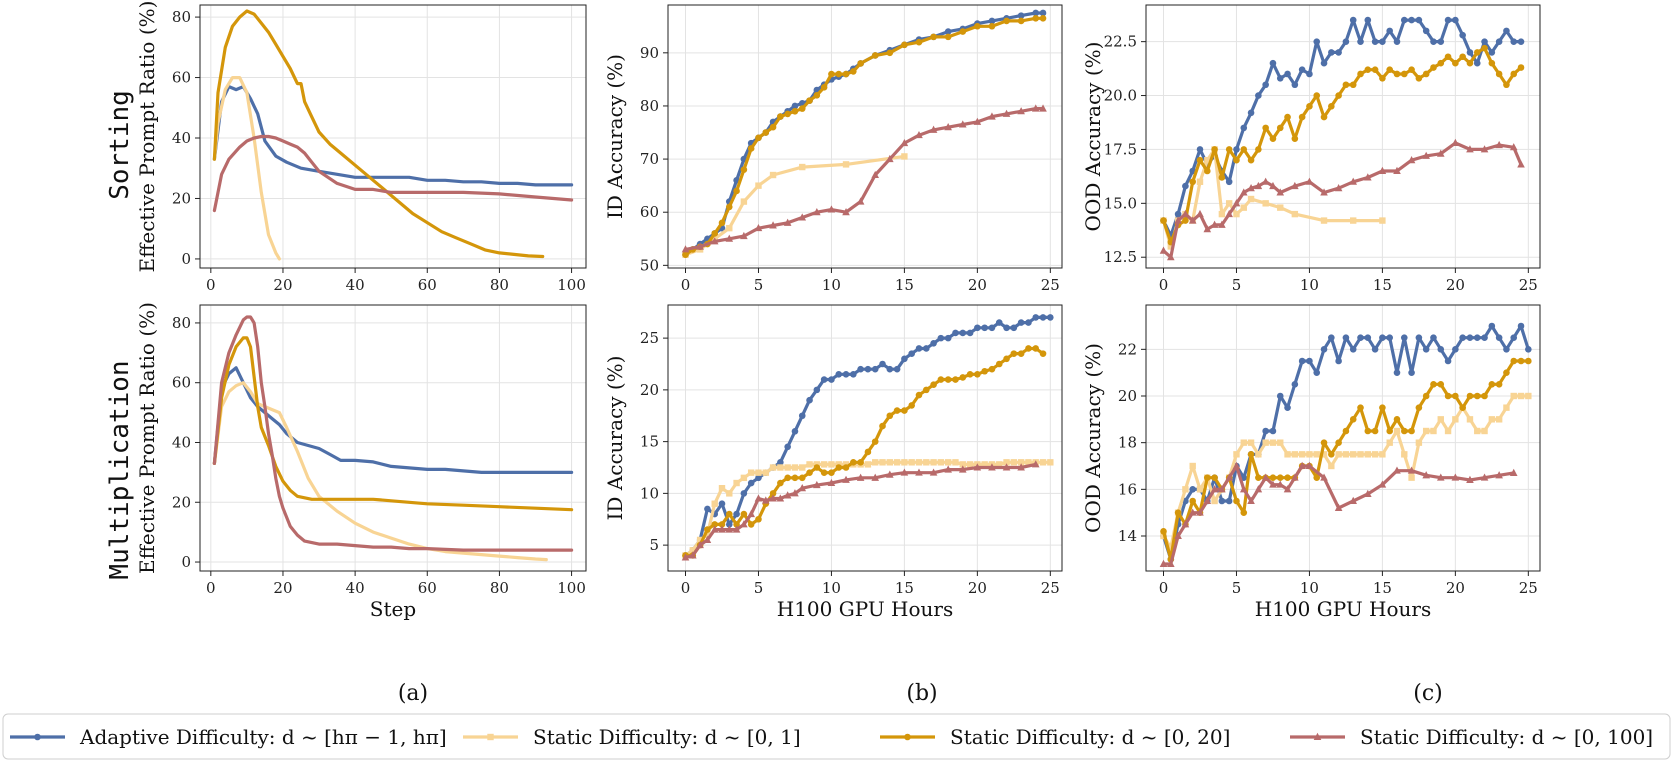 This screenshot has width=1673, height=763. Describe the element at coordinates (181, 78) in the screenshot. I see `y-tick-label: 60` at that location.